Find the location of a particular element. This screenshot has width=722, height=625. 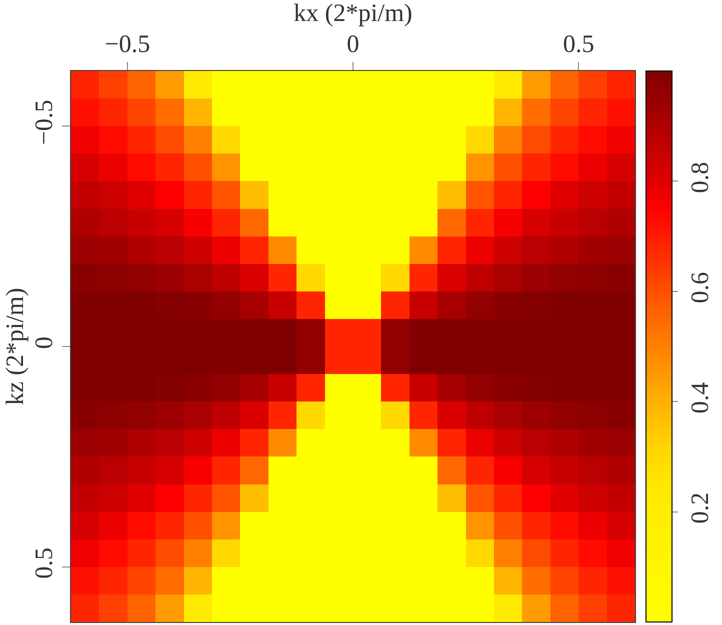

x-tick-label: 0 is located at coordinates (353, 44).